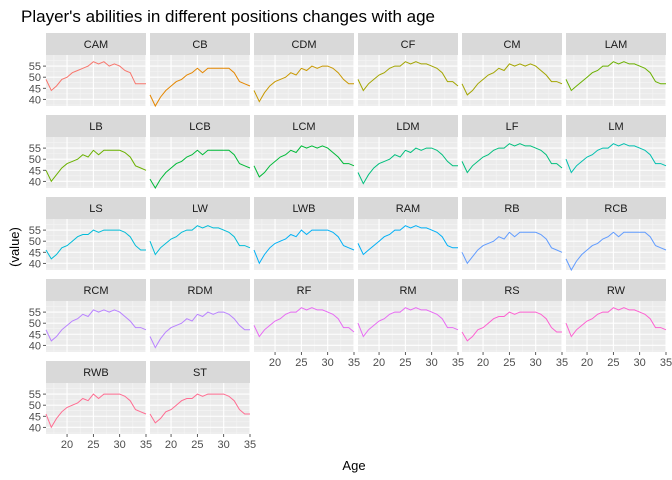  I want to click on facet-panel: LCB, so click(200, 152).